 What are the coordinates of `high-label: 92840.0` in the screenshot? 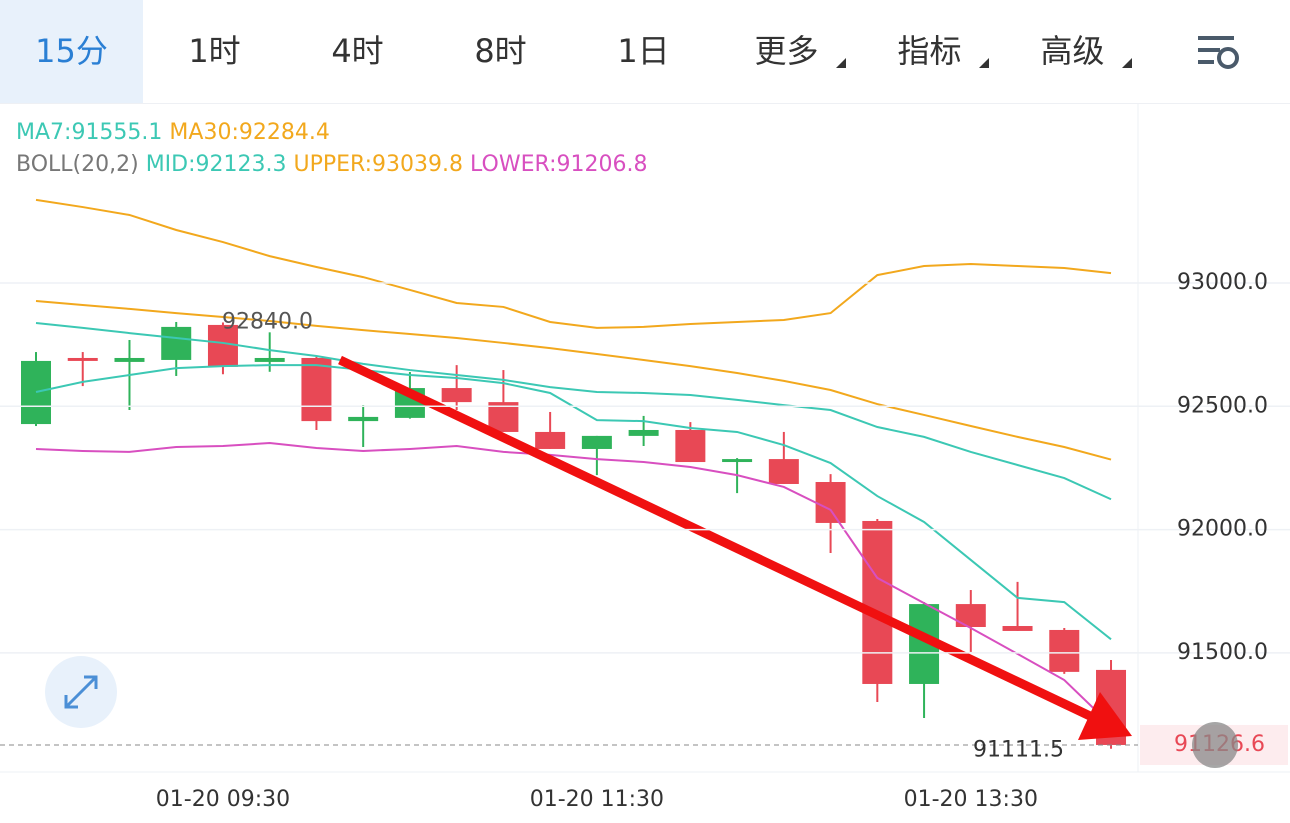 It's located at (267, 321).